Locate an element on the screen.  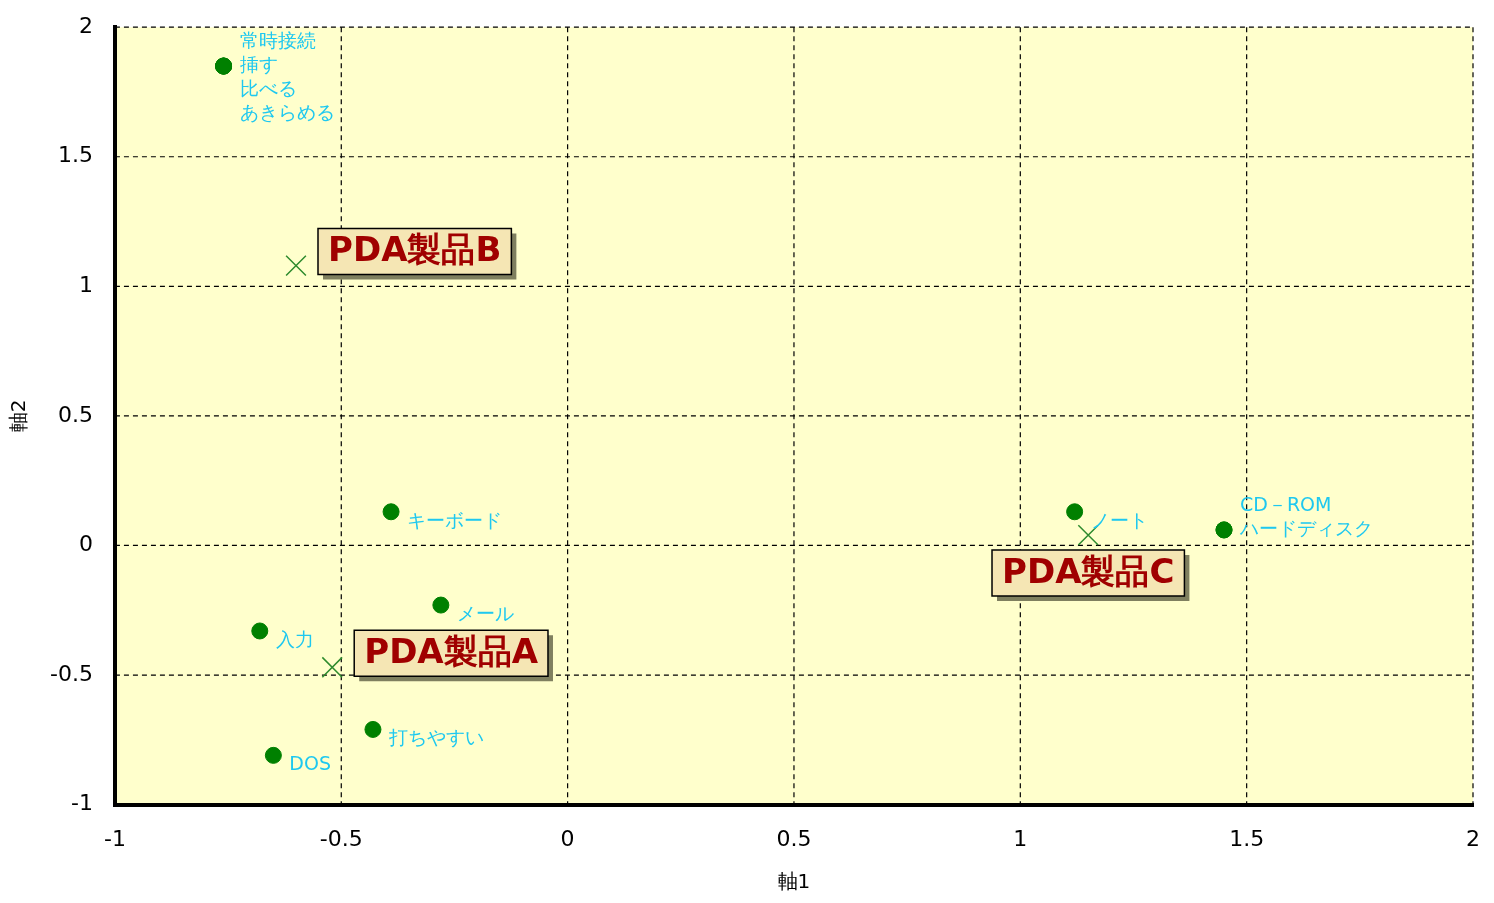
data-label: CD－ROM is located at coordinates (1286, 503).